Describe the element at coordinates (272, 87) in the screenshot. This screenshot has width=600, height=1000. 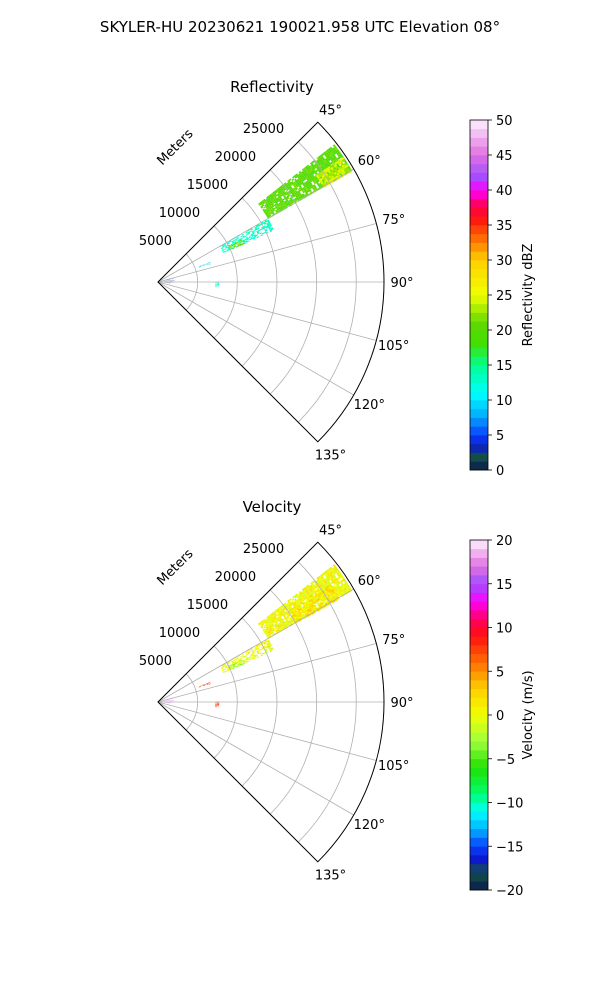
I see `panel-title: Reflectivity` at that location.